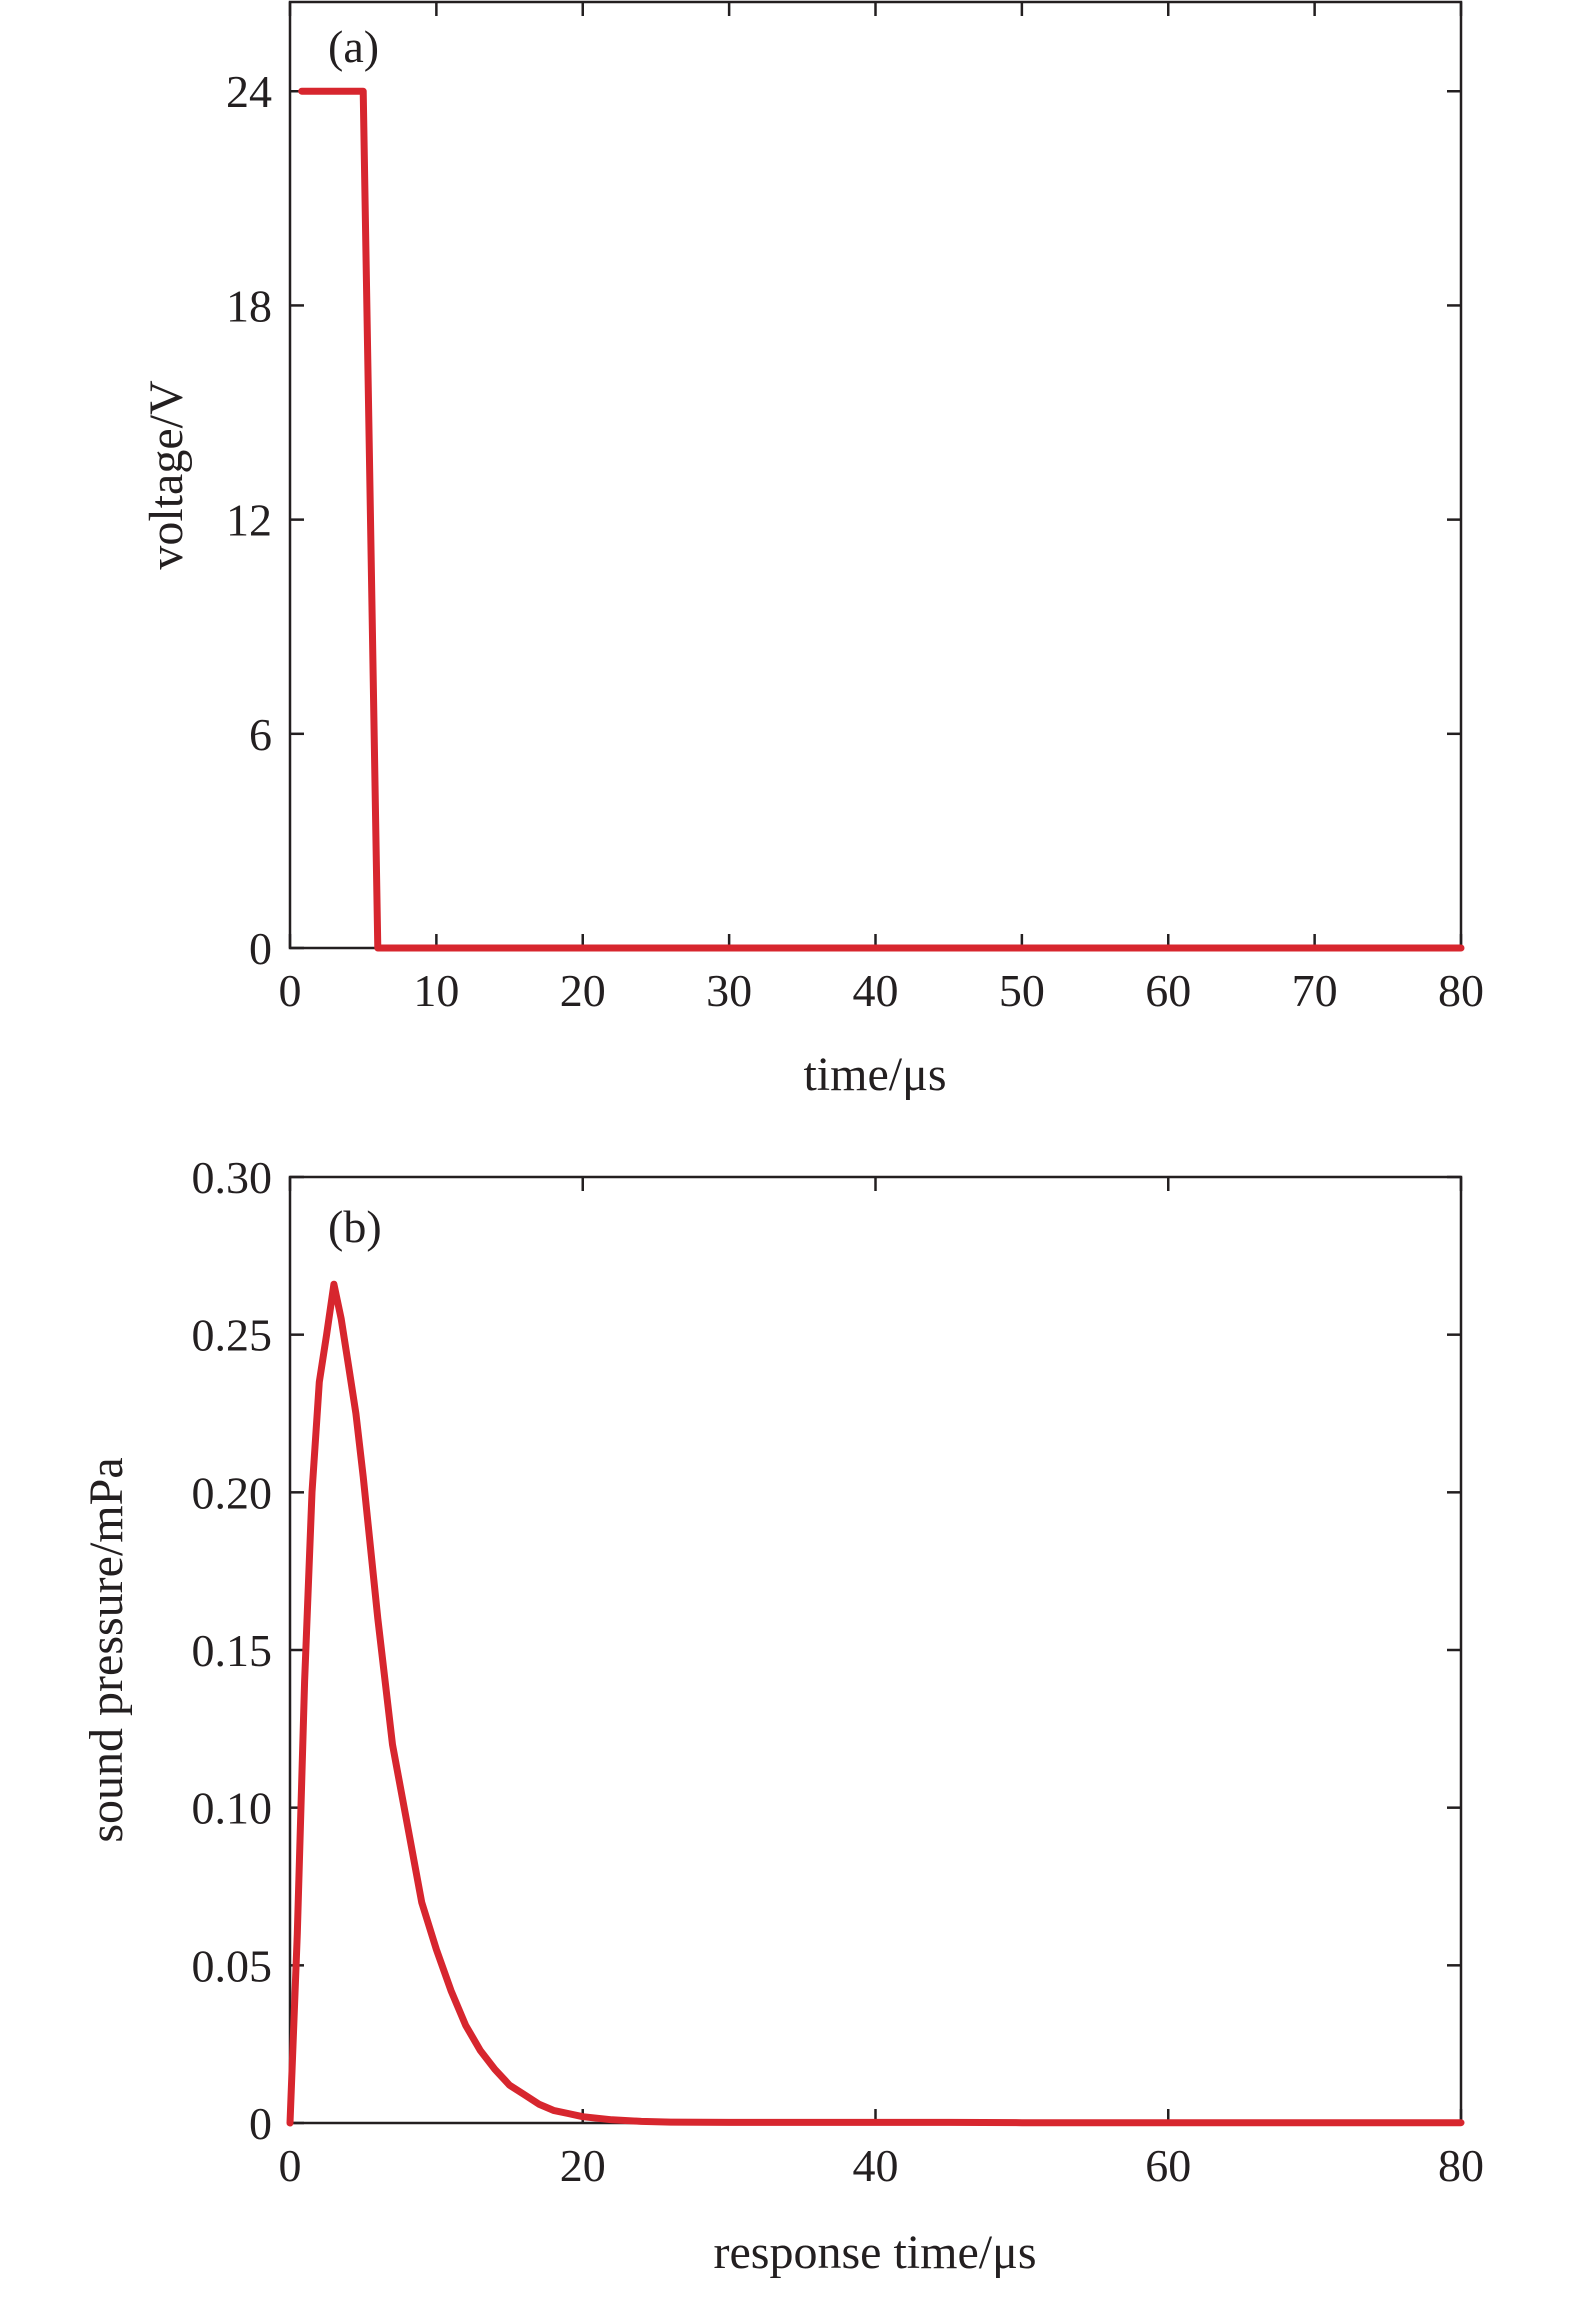 This screenshot has height=2299, width=1575. What do you see at coordinates (876, 2165) in the screenshot?
I see `panel-b-x-tick-label: 40` at bounding box center [876, 2165].